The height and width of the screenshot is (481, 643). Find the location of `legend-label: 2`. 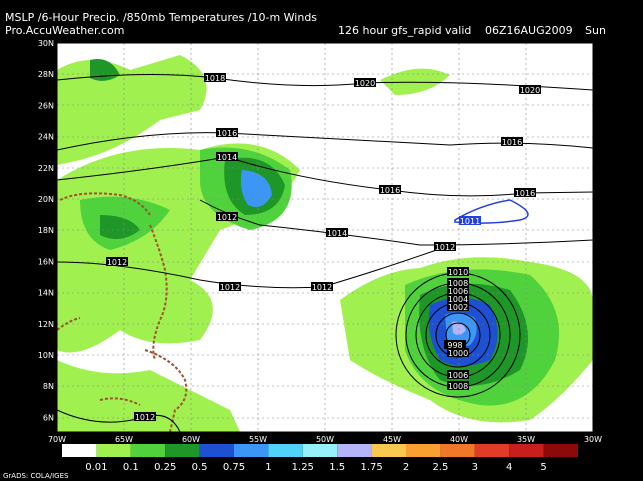

legend-label: 2 is located at coordinates (406, 467).